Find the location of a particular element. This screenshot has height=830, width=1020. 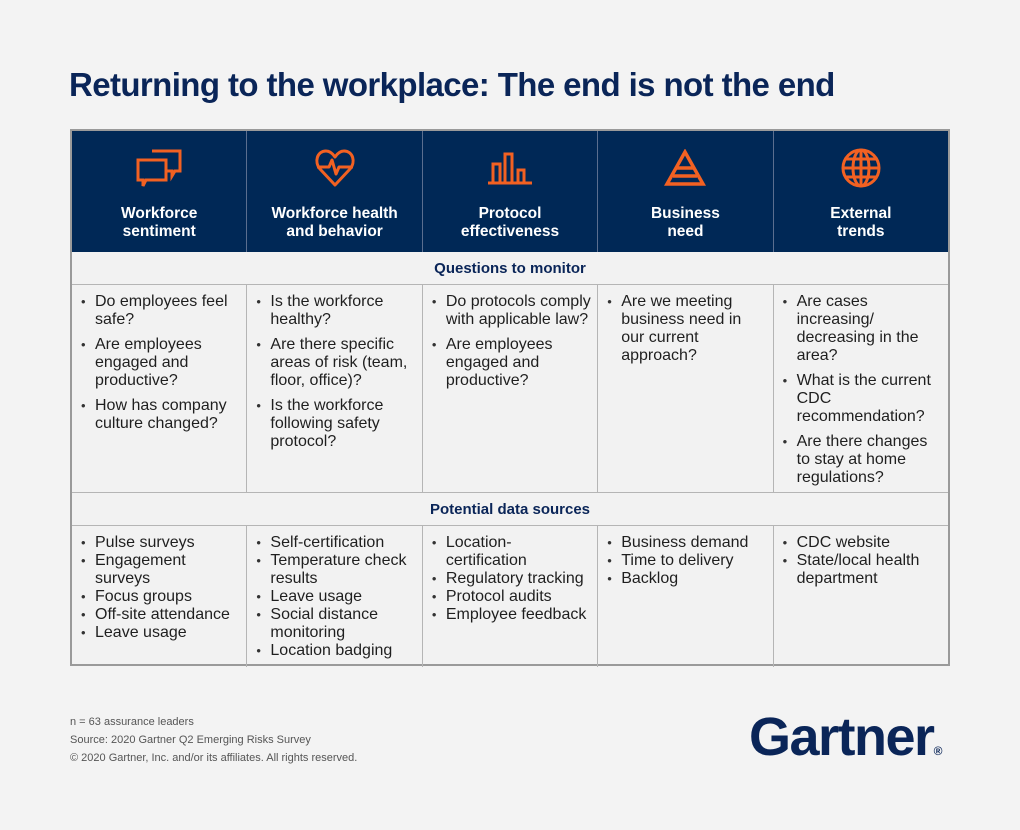

section-title-data-sources: Potential data sources is located at coordinates (510, 509).